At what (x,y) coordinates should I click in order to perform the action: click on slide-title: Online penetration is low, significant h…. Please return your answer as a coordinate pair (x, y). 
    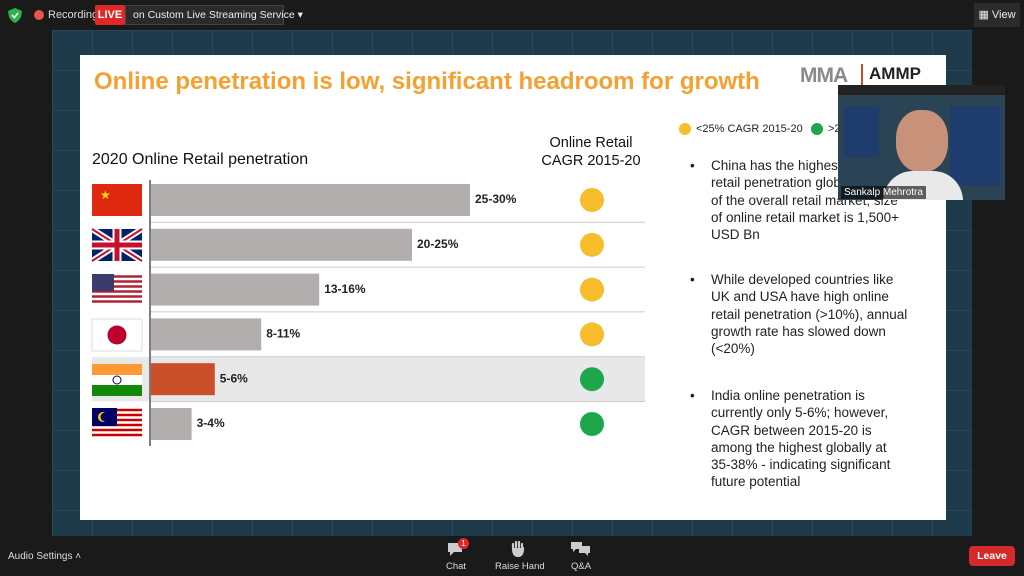
    Looking at the image, I should click on (427, 81).